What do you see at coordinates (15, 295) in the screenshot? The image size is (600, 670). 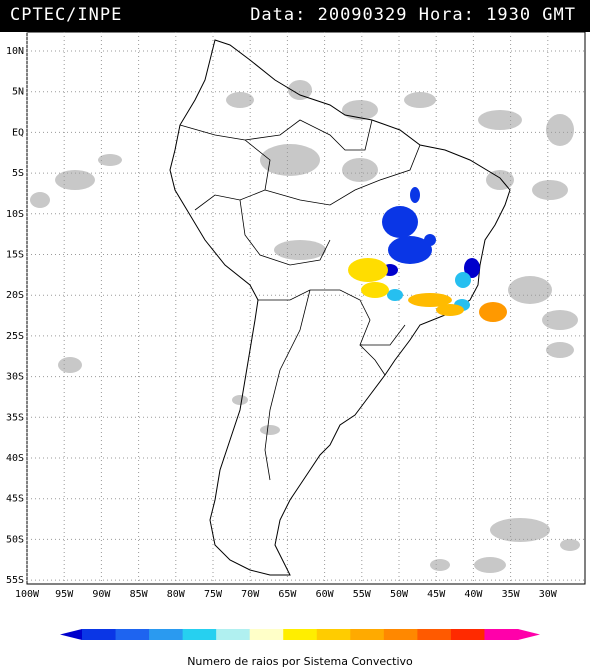 I see `lat-tick-label: 20S` at bounding box center [15, 295].